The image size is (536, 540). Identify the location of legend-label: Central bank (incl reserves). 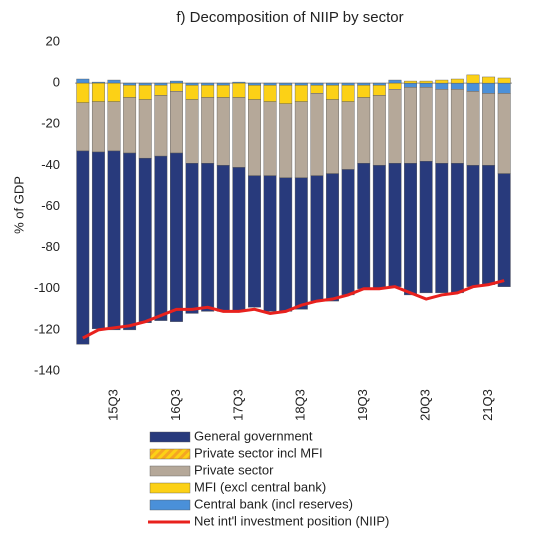
(273, 503).